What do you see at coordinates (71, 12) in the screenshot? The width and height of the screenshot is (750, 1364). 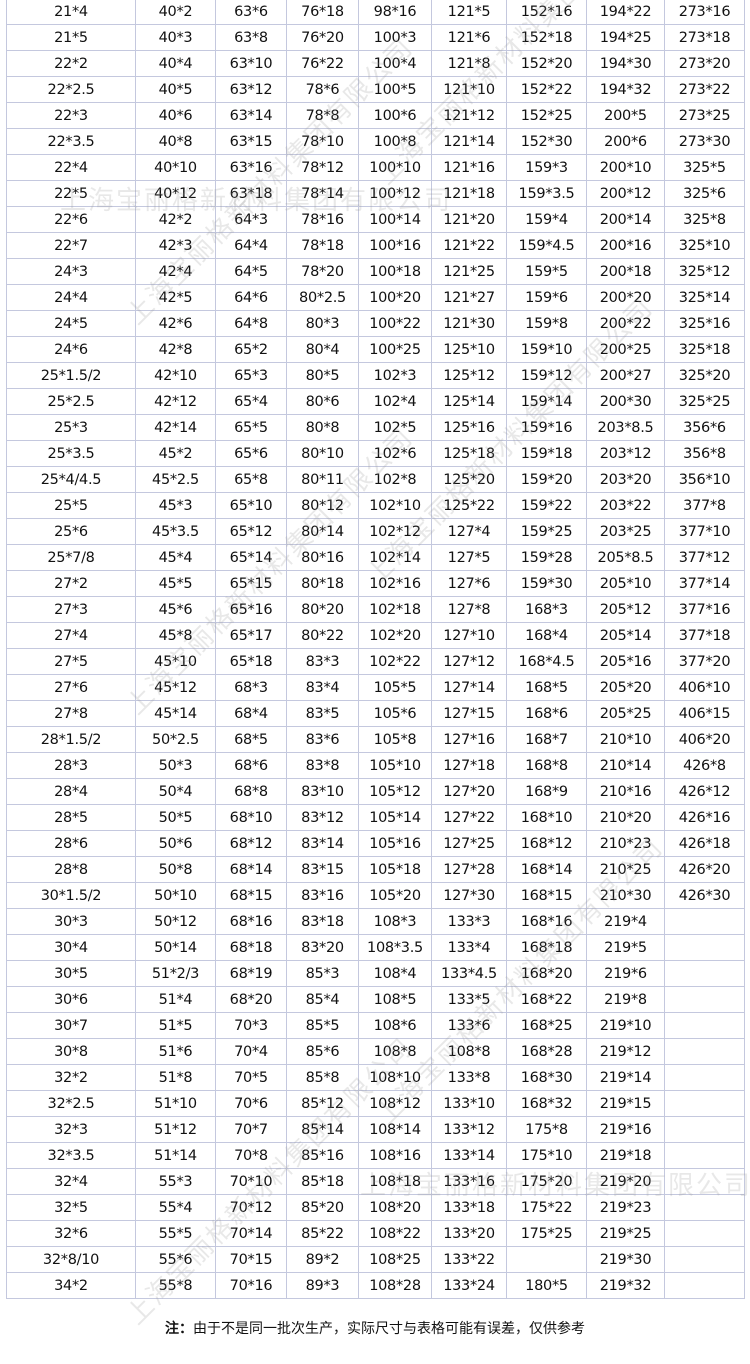 I see `table-cell: 21*4` at bounding box center [71, 12].